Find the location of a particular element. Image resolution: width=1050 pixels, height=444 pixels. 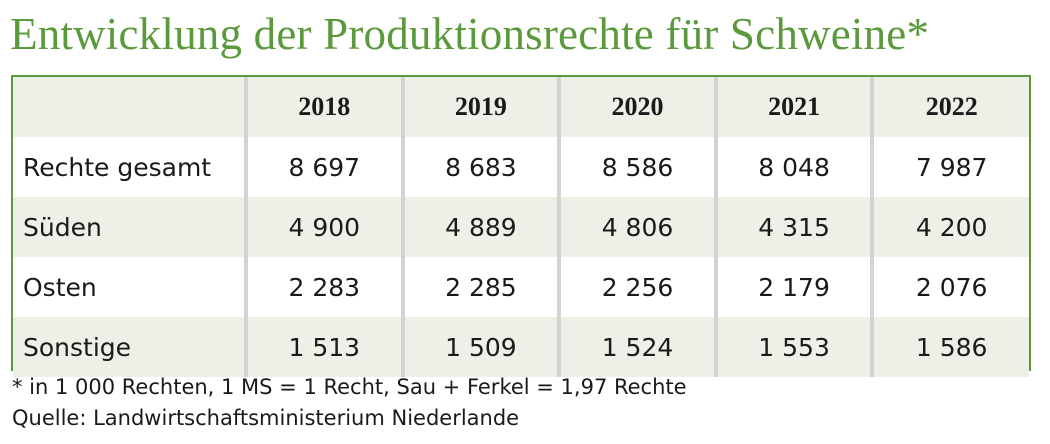

table-cell: 1 553 is located at coordinates (793, 347).